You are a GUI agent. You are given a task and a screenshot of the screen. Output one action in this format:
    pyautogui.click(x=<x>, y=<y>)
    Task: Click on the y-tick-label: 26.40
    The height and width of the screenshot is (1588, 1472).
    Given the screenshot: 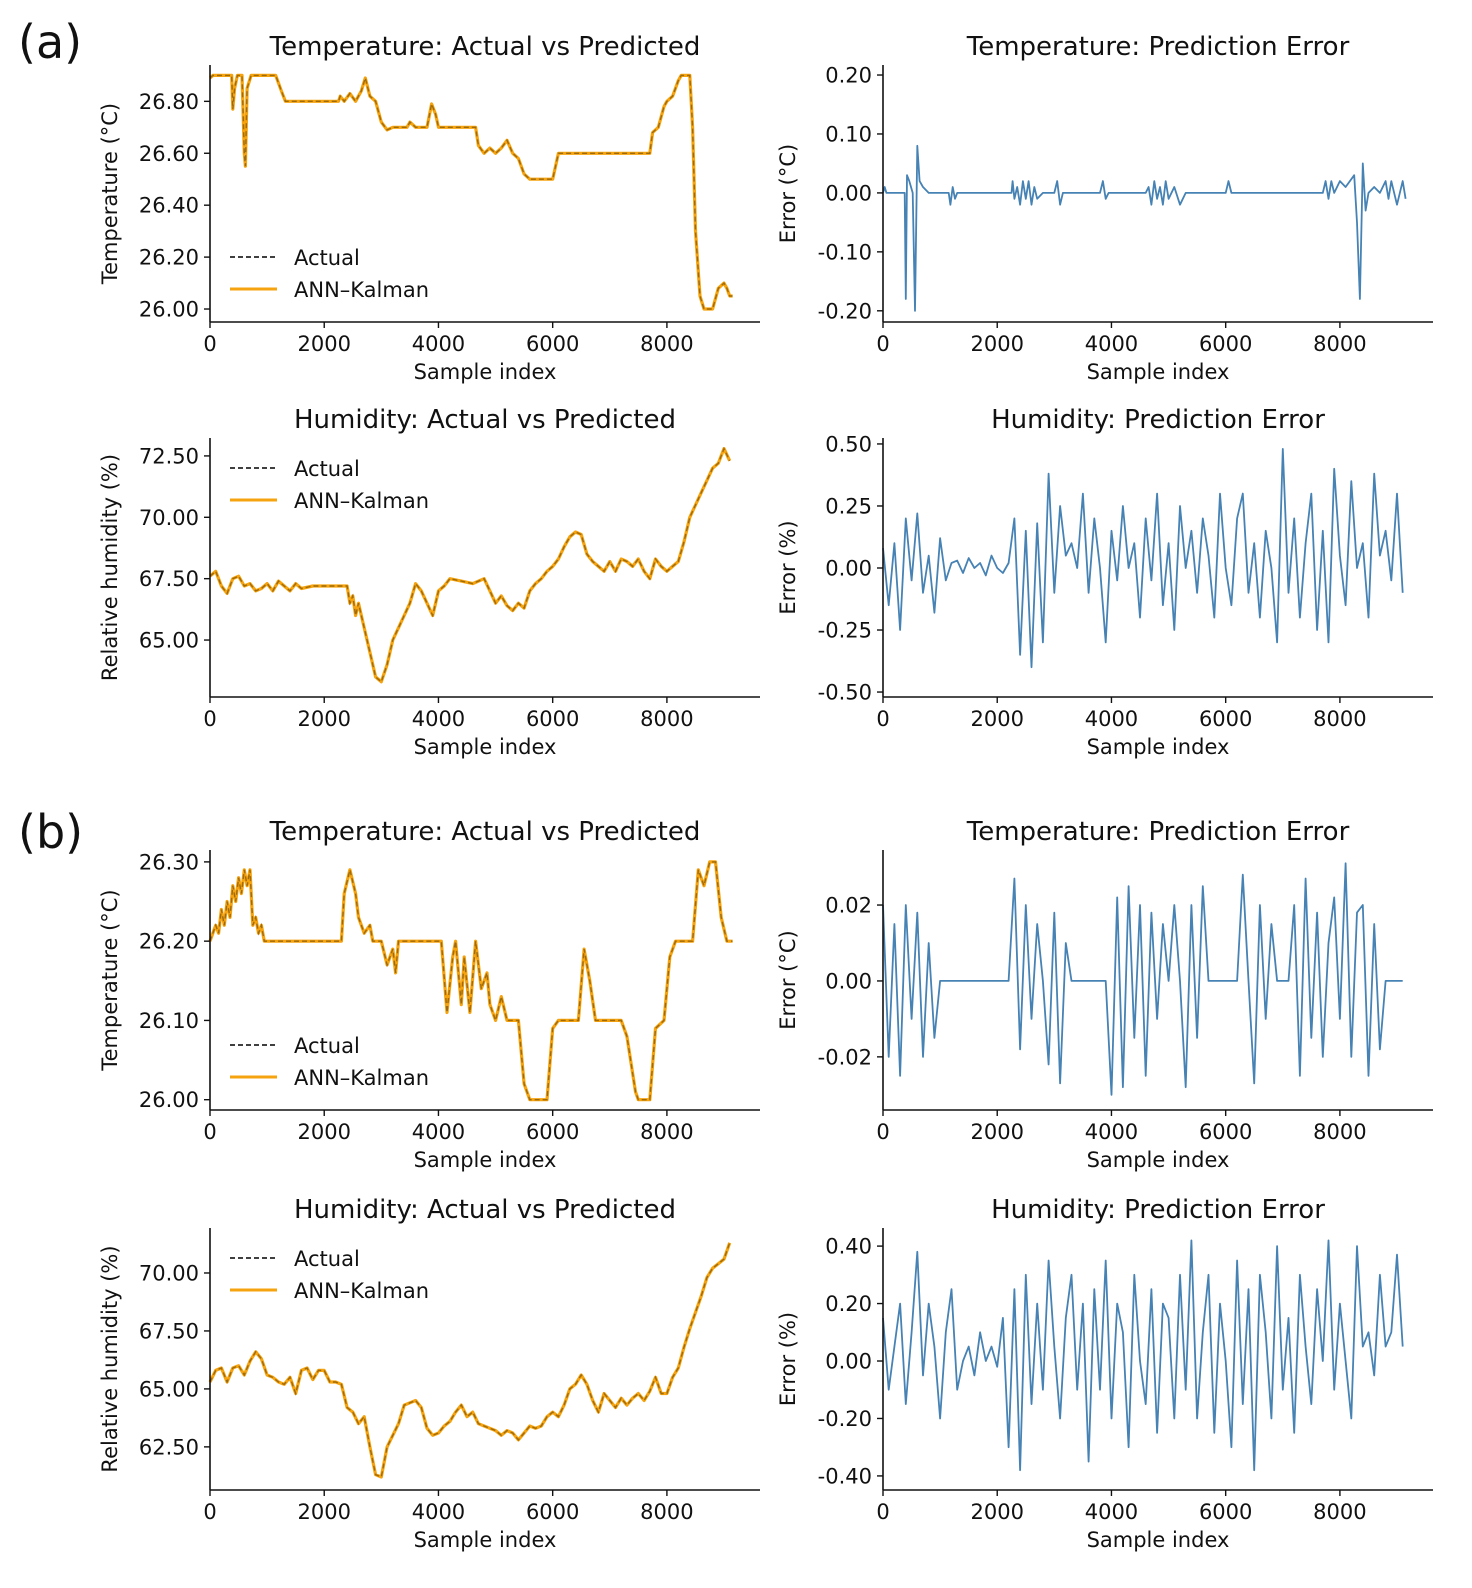 What is the action you would take?
    pyautogui.click(x=169, y=206)
    